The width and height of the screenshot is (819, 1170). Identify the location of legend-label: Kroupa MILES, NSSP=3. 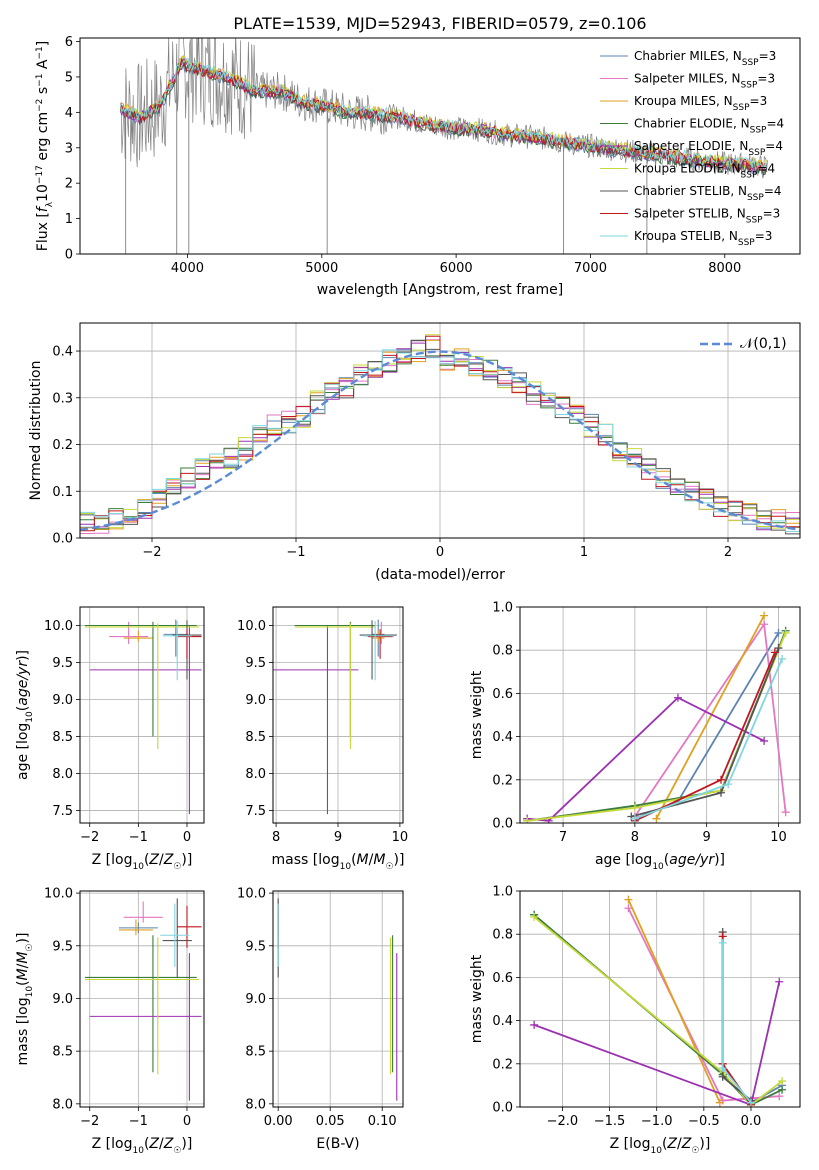
(700, 103).